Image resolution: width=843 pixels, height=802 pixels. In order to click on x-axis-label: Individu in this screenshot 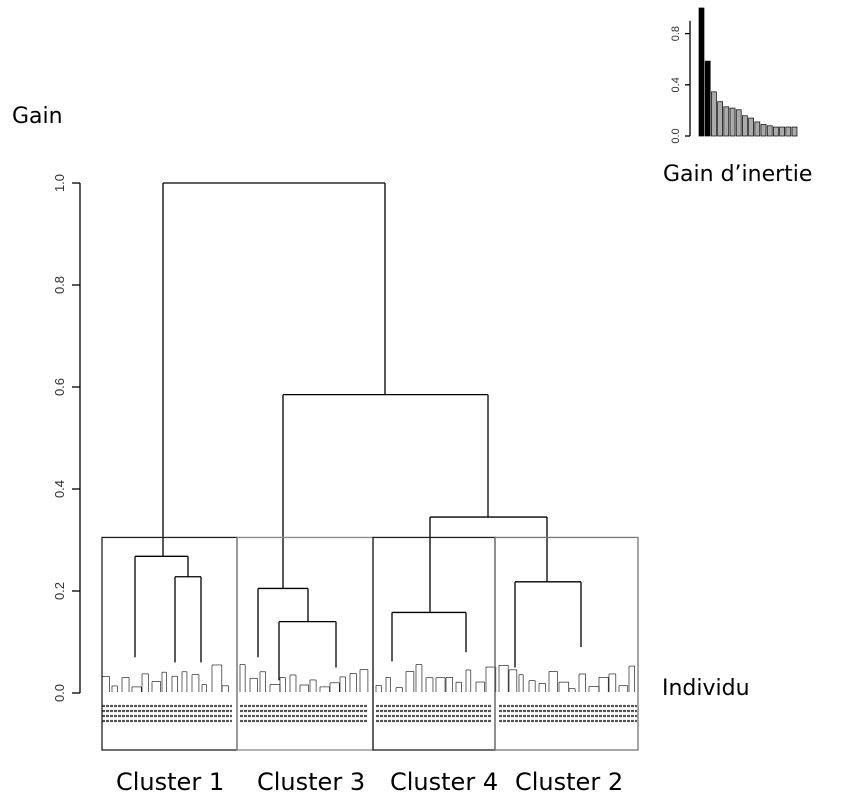, I will do `click(706, 688)`.